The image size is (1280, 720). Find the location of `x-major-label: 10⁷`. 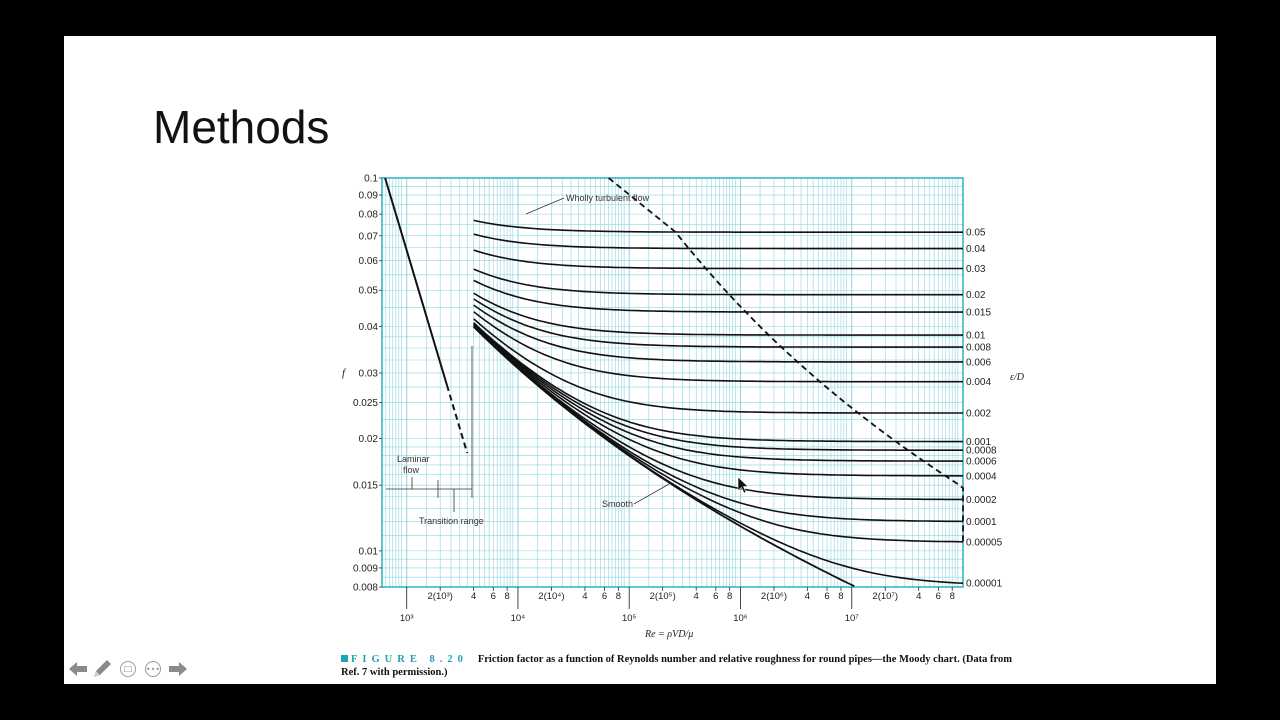

x-major-label: 10⁷ is located at coordinates (852, 618).